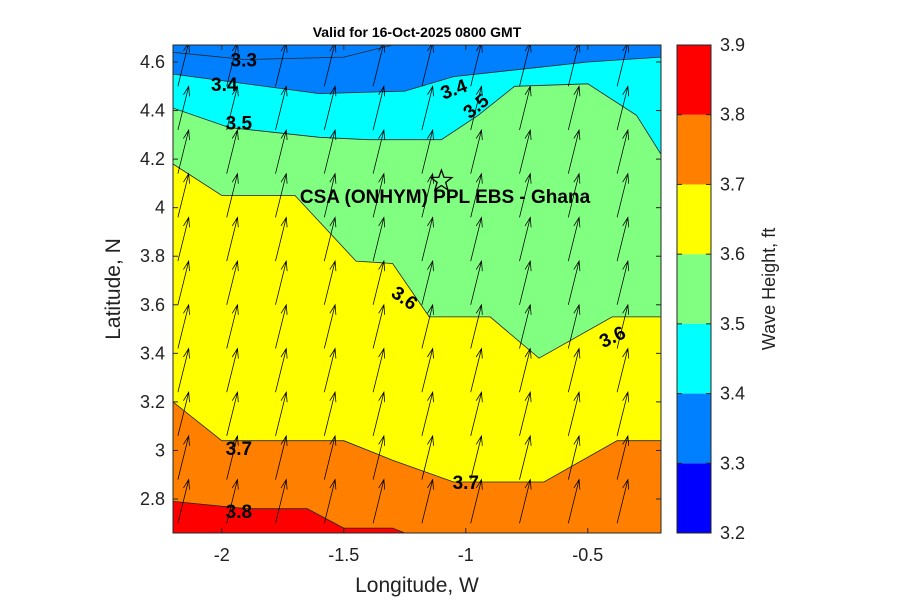 Image resolution: width=900 pixels, height=600 pixels. What do you see at coordinates (441, 180) in the screenshot?
I see `site-star-icon` at bounding box center [441, 180].